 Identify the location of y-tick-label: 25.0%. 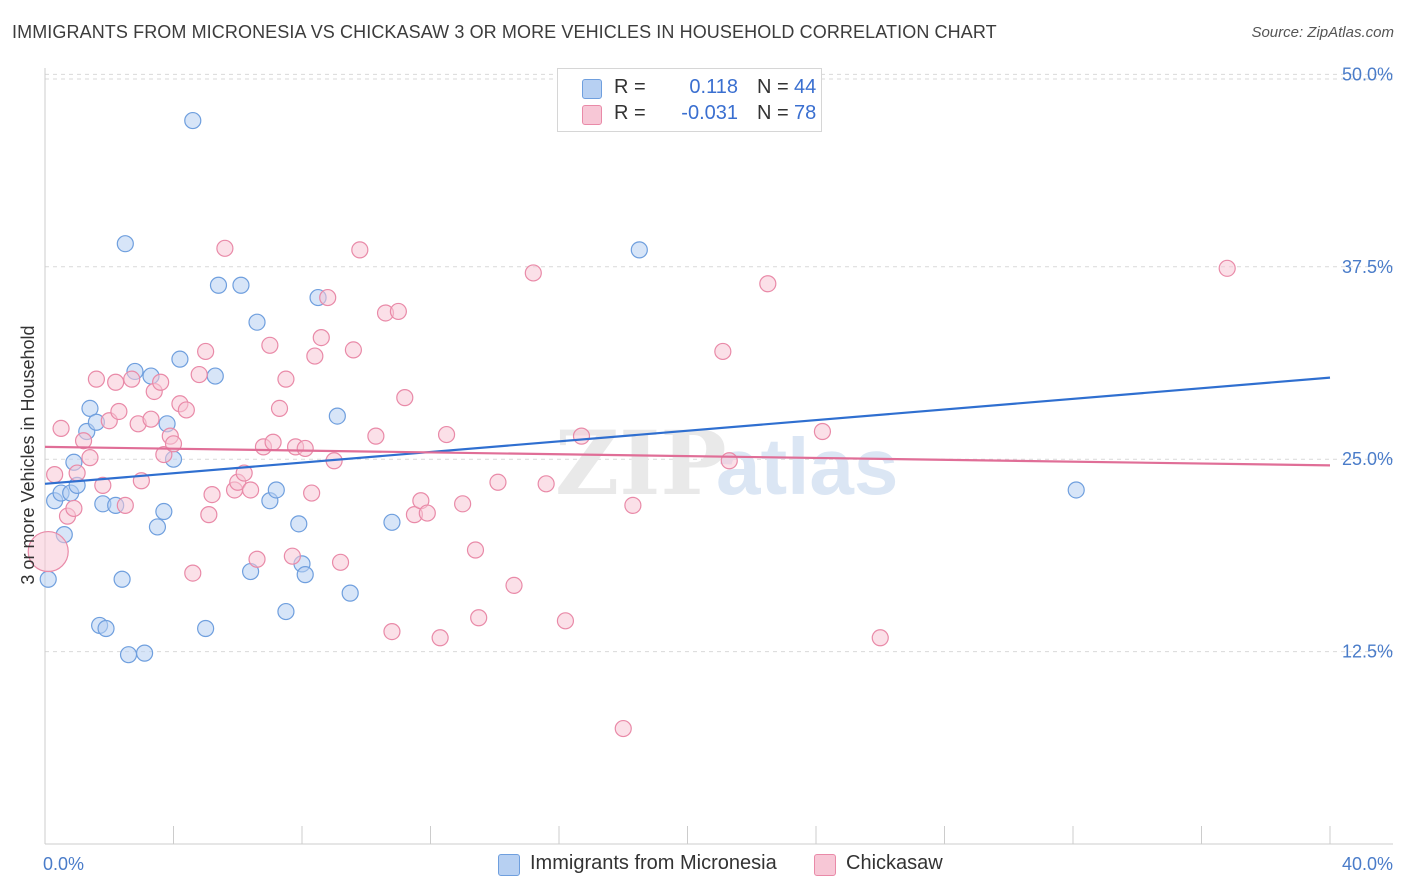
(1367, 459).